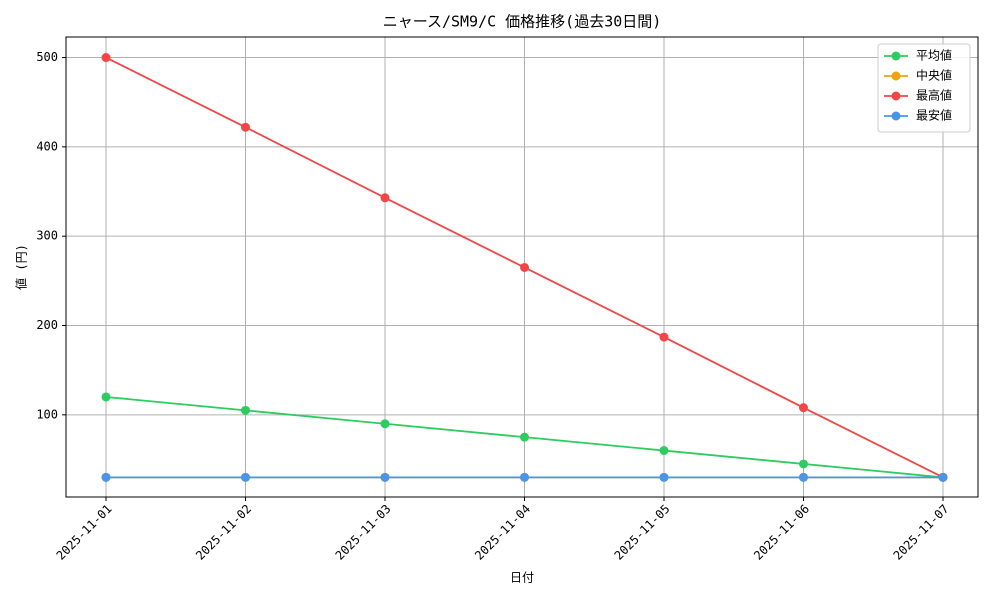  What do you see at coordinates (522, 22) in the screenshot?
I see `chart-title: ニャース/SM9/C 価格推移(過去30日間)` at bounding box center [522, 22].